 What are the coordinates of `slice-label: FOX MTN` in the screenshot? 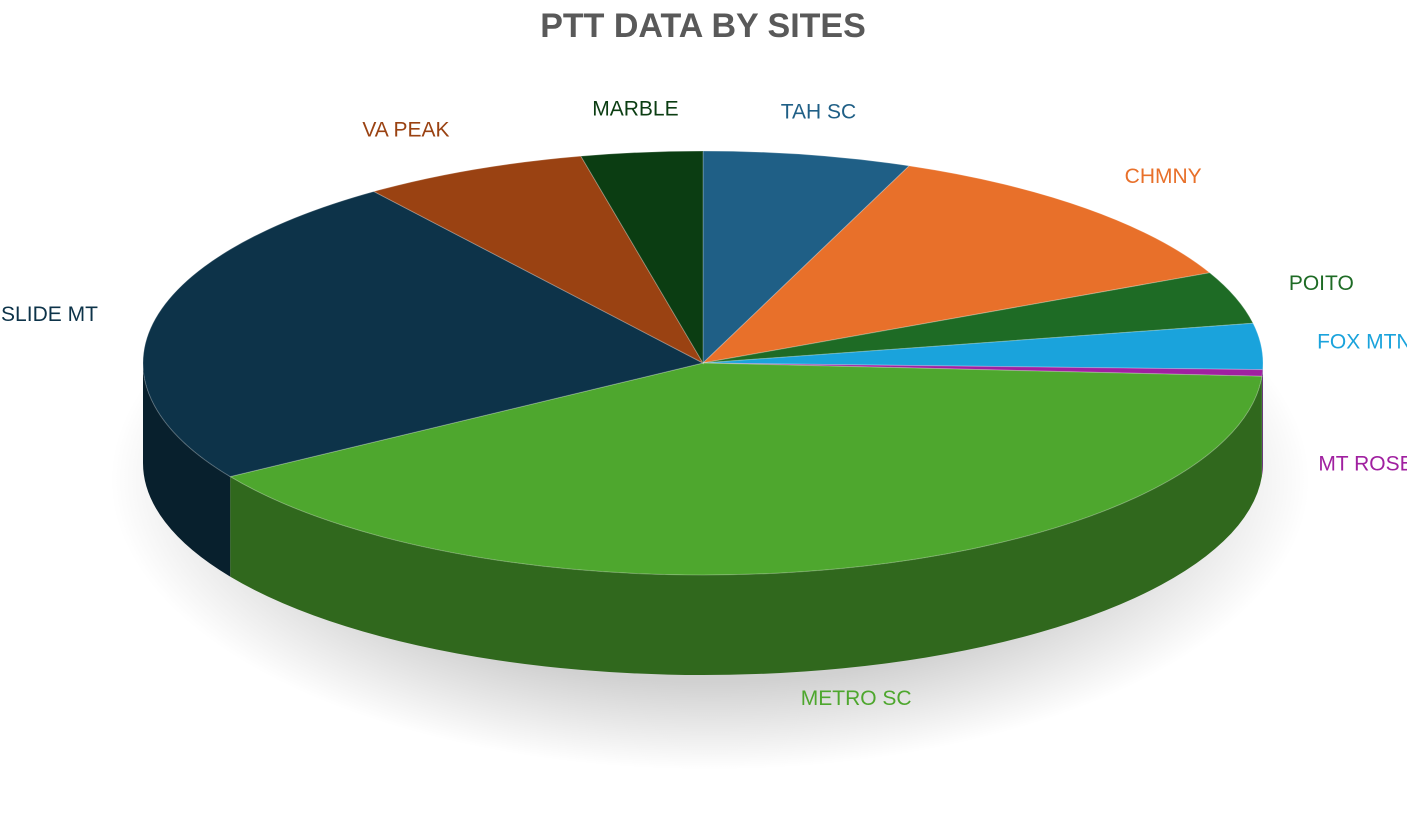 It's located at (1362, 342).